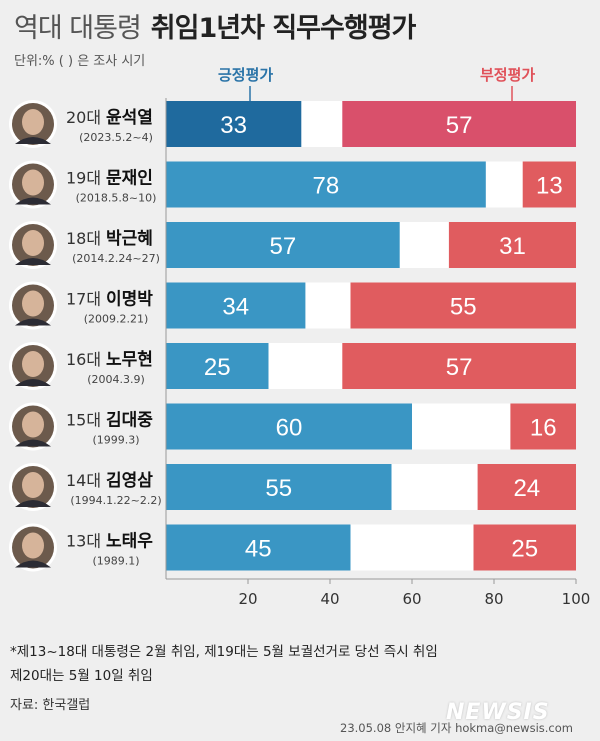  I want to click on value-negative: 13, so click(549, 186).